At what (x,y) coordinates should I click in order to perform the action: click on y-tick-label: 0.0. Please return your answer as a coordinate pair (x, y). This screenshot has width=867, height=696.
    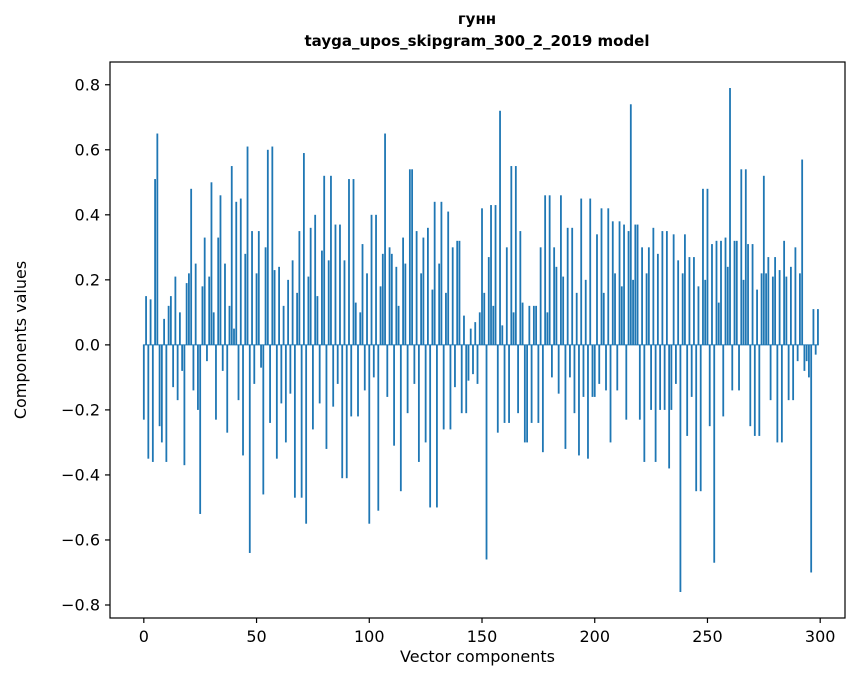
    Looking at the image, I should click on (87, 344).